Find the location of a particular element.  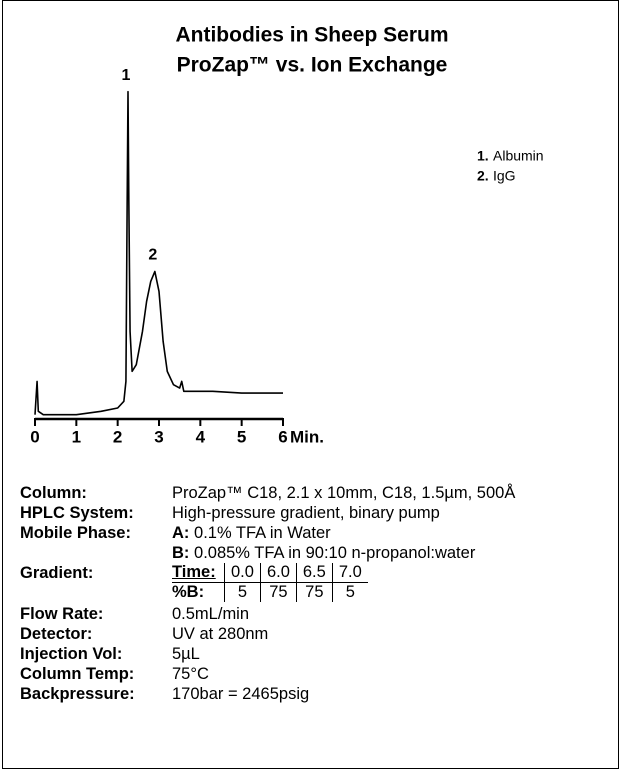

chart-title: ProZap™ vs. Ion Exchange is located at coordinates (312, 65).